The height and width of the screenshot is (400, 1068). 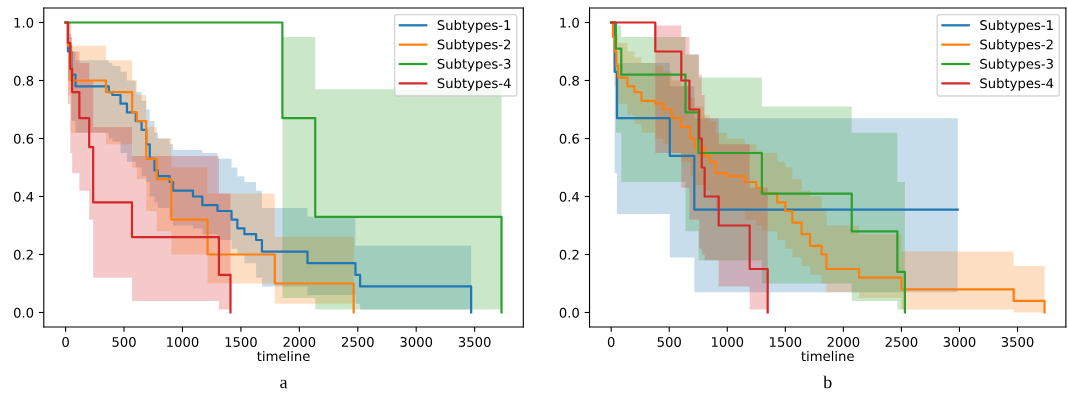 What do you see at coordinates (827, 382) in the screenshot?
I see `text: b` at bounding box center [827, 382].